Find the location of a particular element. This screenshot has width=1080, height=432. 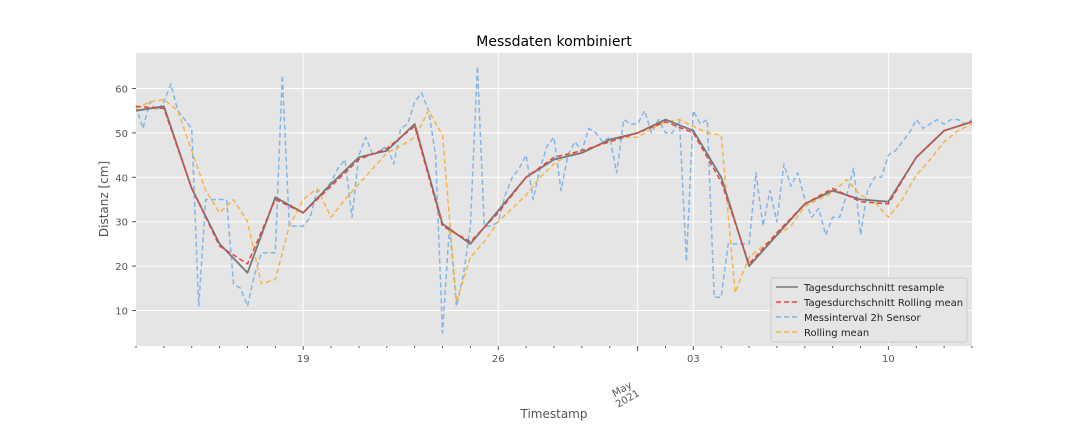

y-tick-label: 60 is located at coordinates (121, 90).